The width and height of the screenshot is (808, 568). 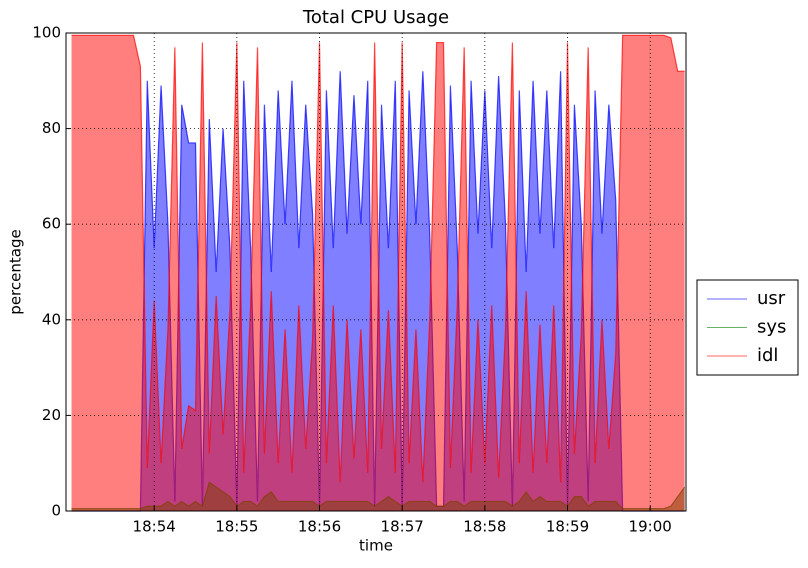 What do you see at coordinates (51, 224) in the screenshot?
I see `y-tick-label: 60` at bounding box center [51, 224].